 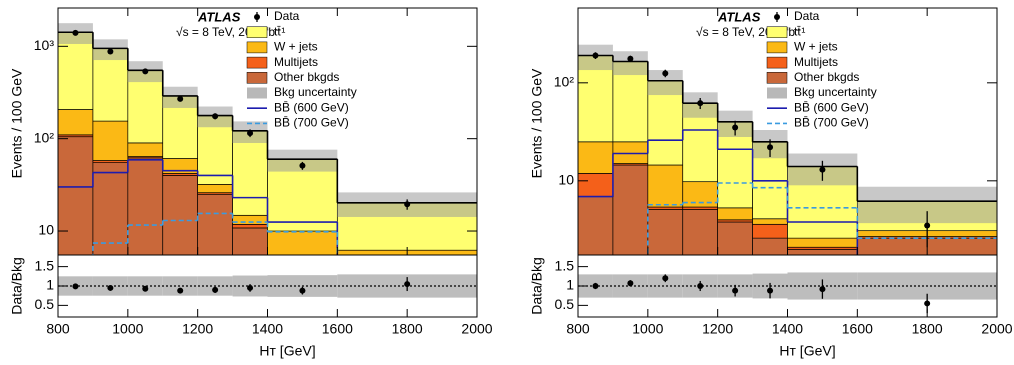 What do you see at coordinates (267, 286) in the screenshot?
I see `ratio-area` at bounding box center [267, 286].